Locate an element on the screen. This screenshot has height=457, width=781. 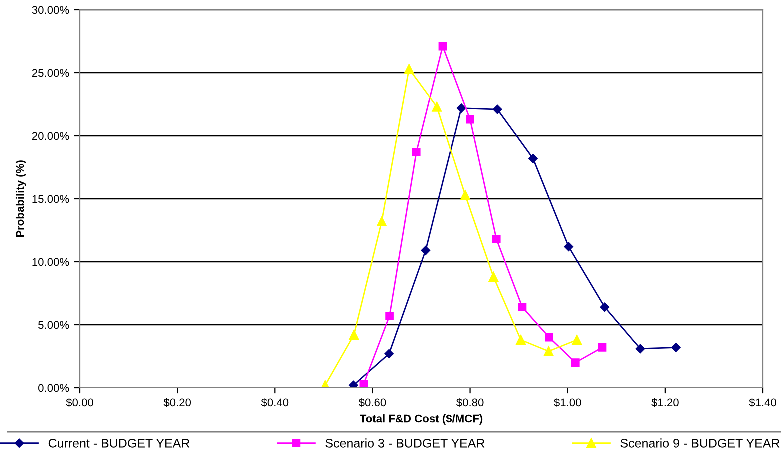
x-tick-label: $1.00 is located at coordinates (568, 403).